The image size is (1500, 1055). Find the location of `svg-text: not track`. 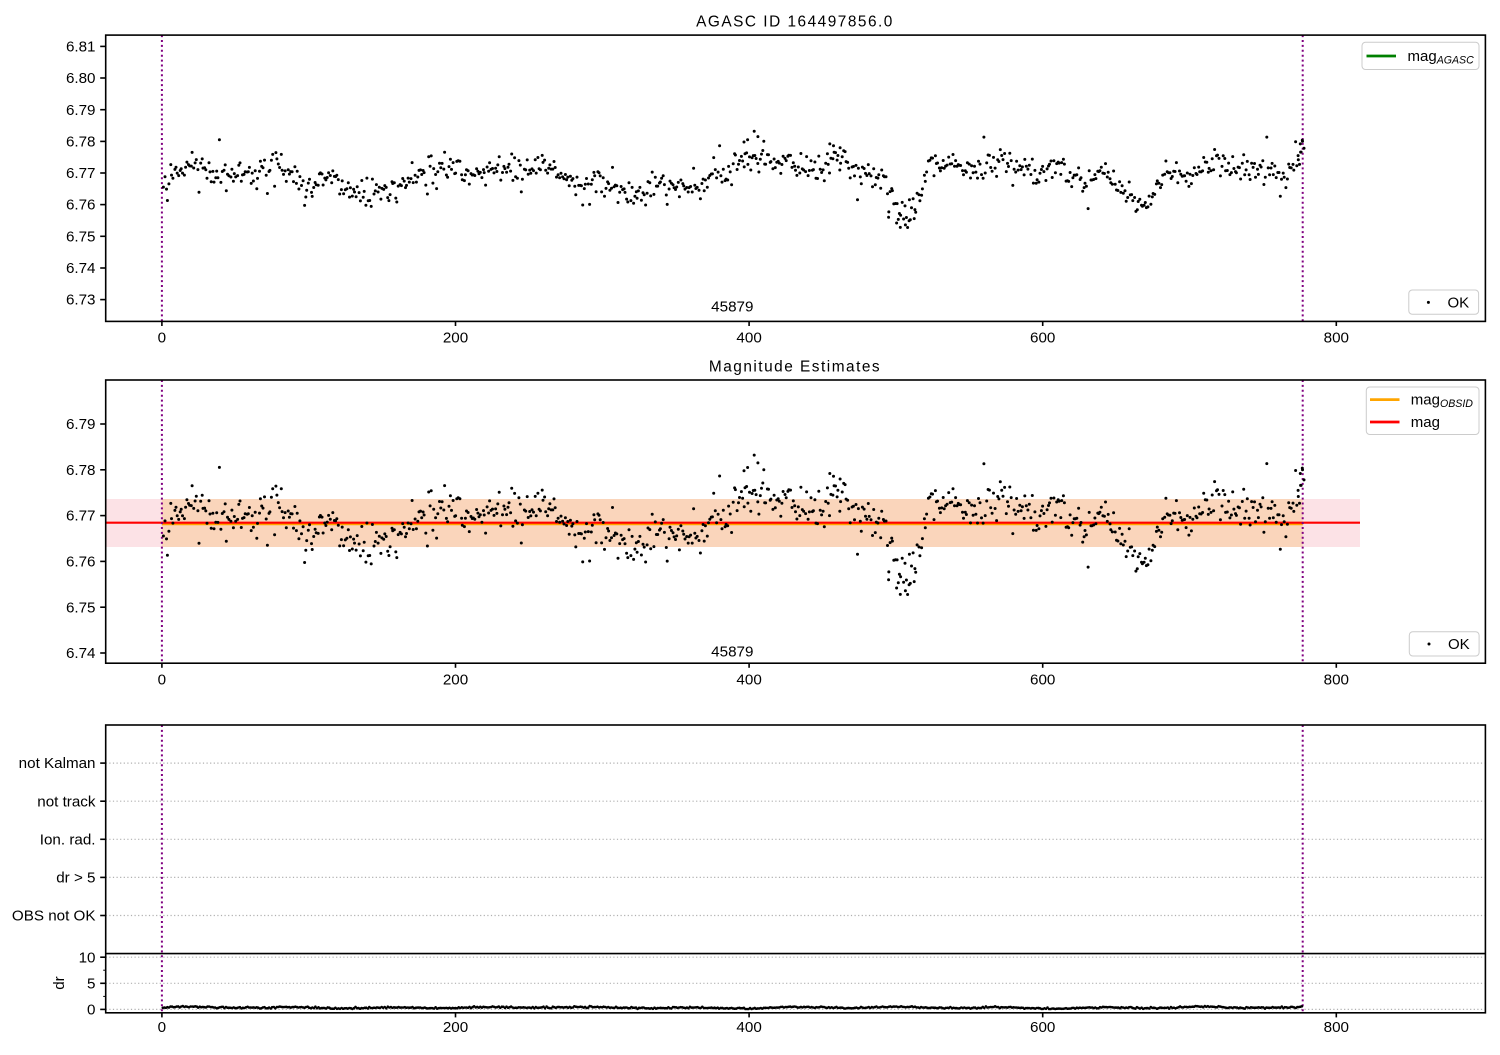

svg-text: not track is located at coordinates (66, 801).